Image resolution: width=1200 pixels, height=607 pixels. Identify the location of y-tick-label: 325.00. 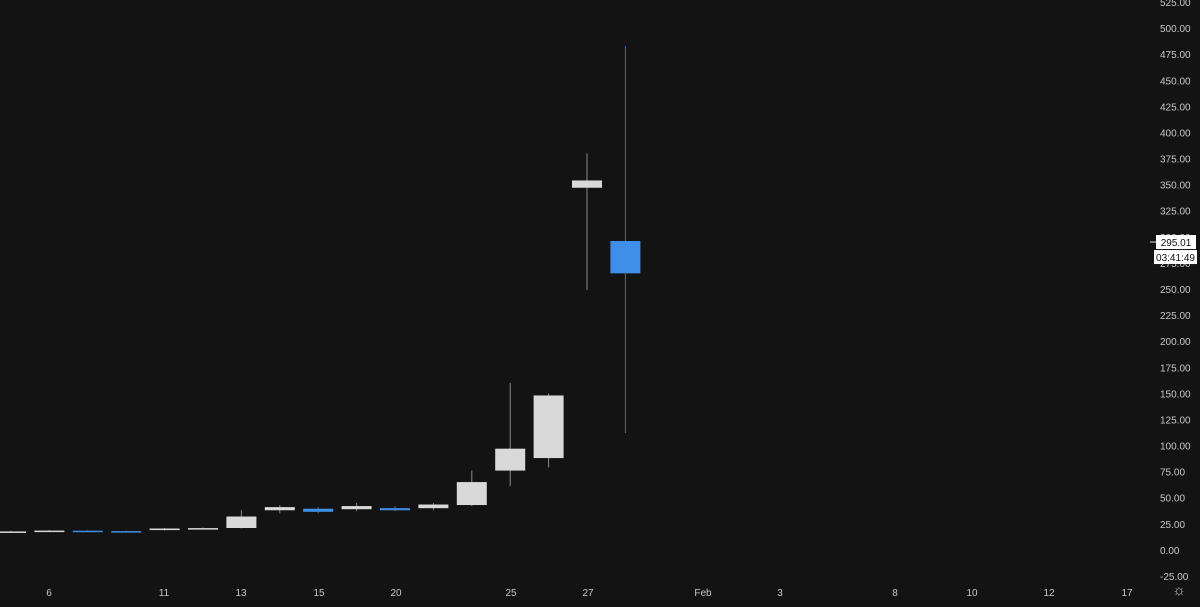
(1175, 212).